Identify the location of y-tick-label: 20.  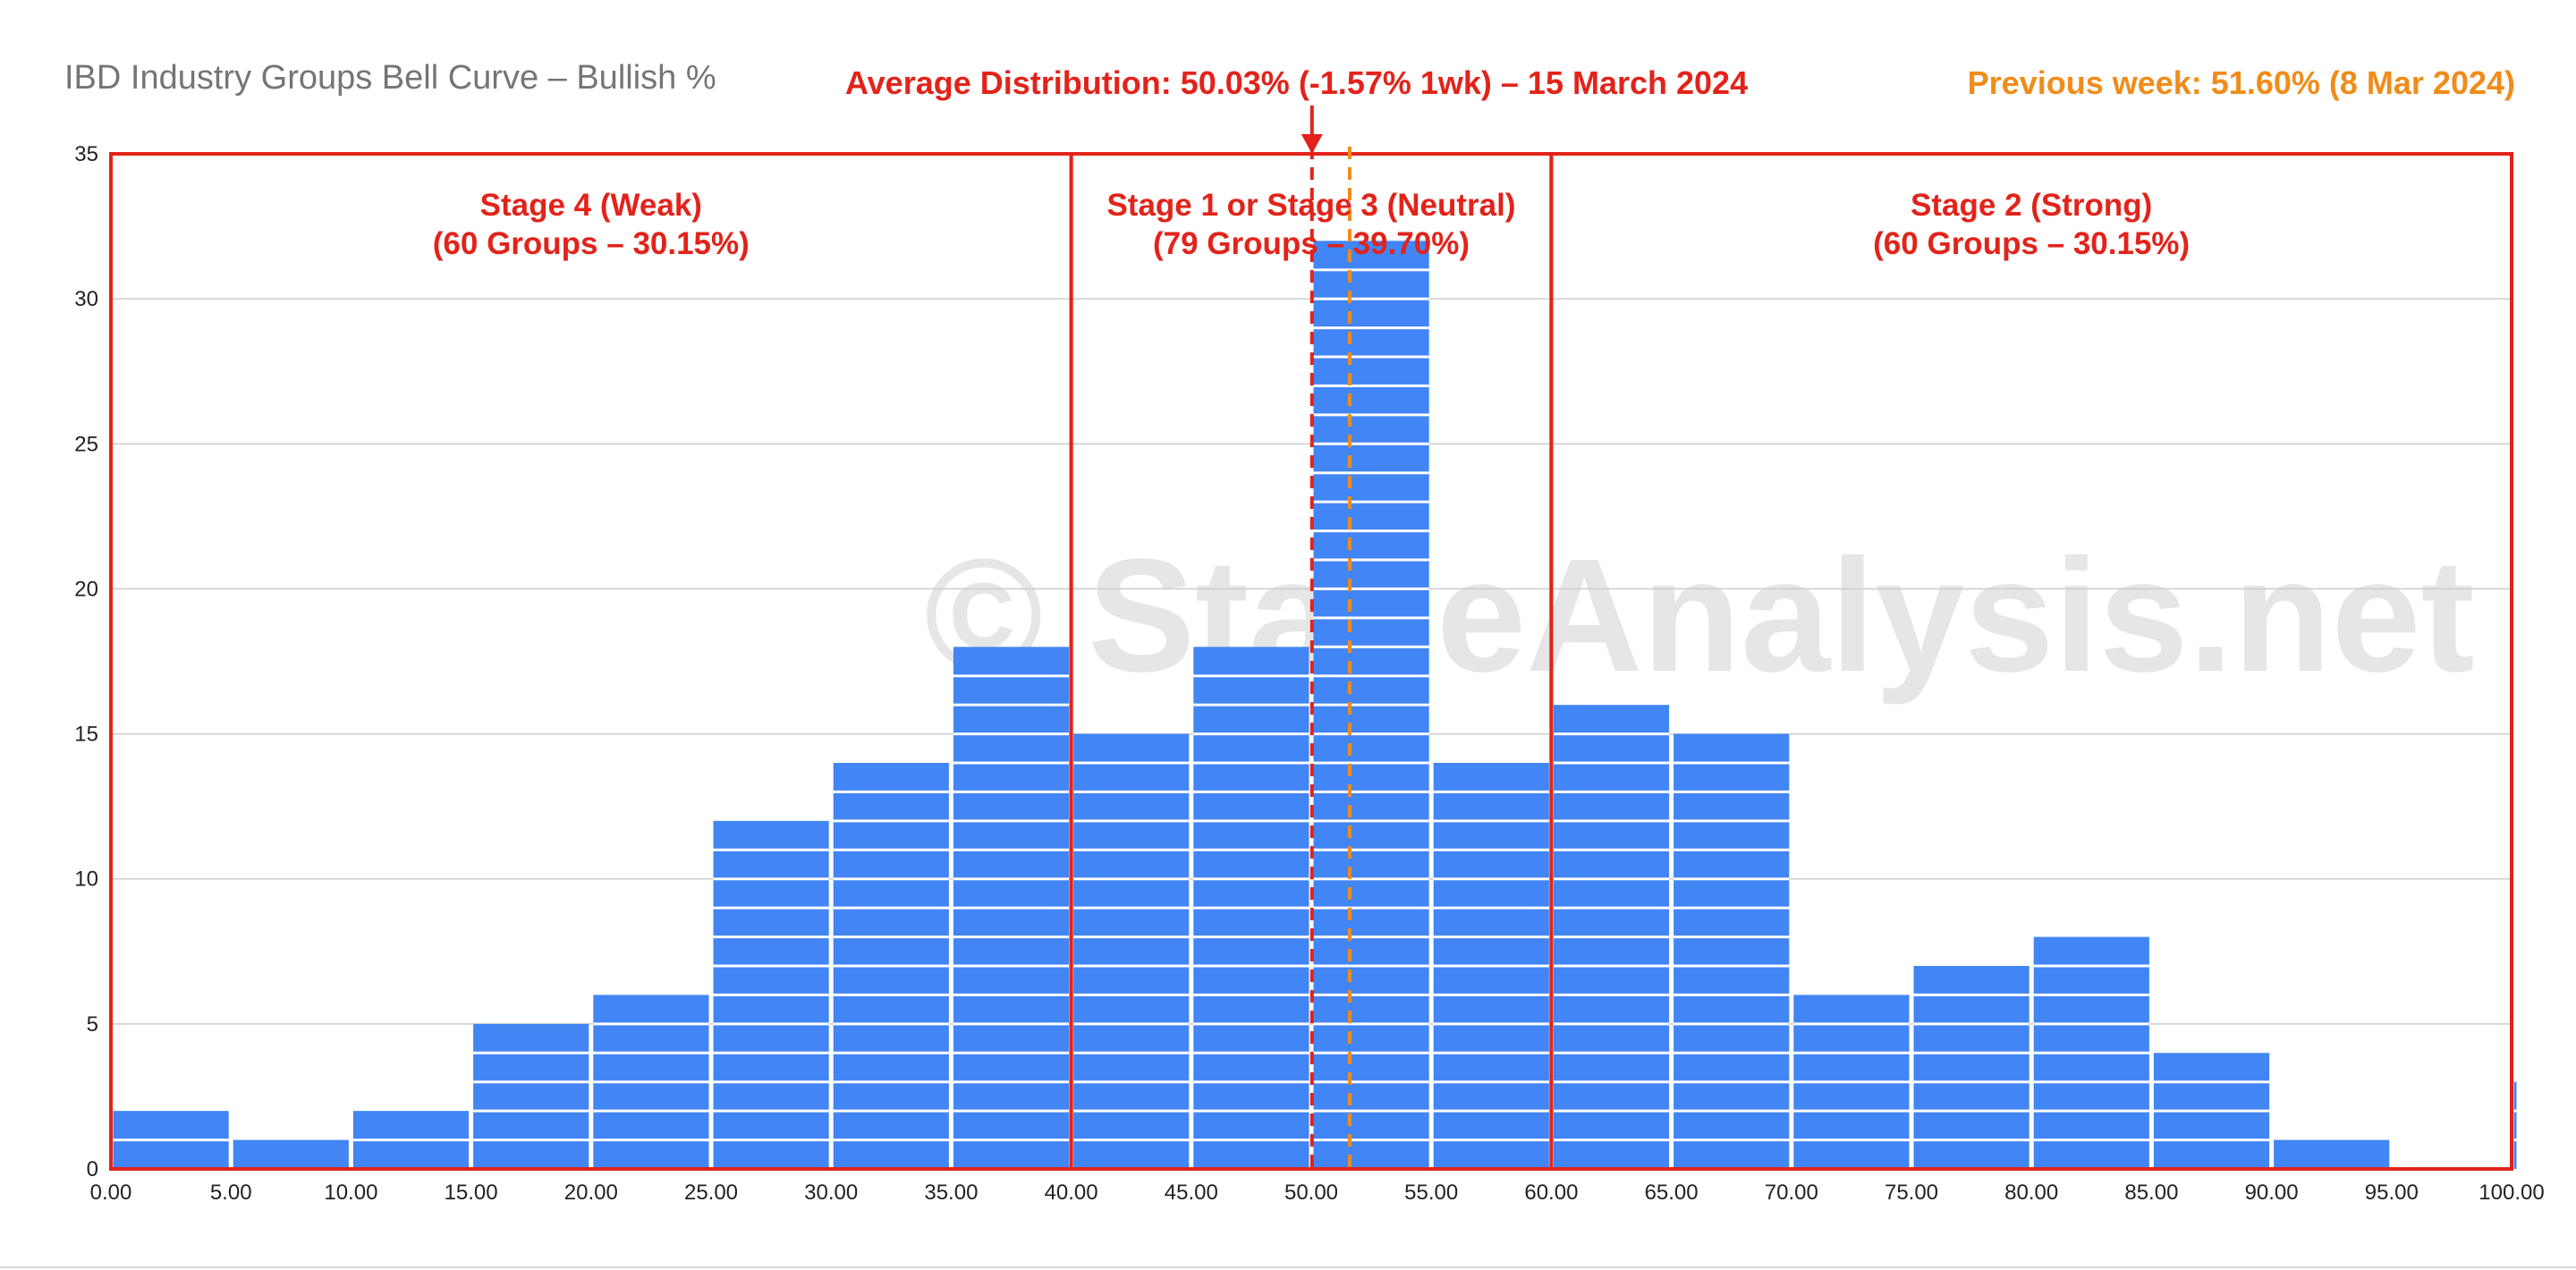
(86, 589).